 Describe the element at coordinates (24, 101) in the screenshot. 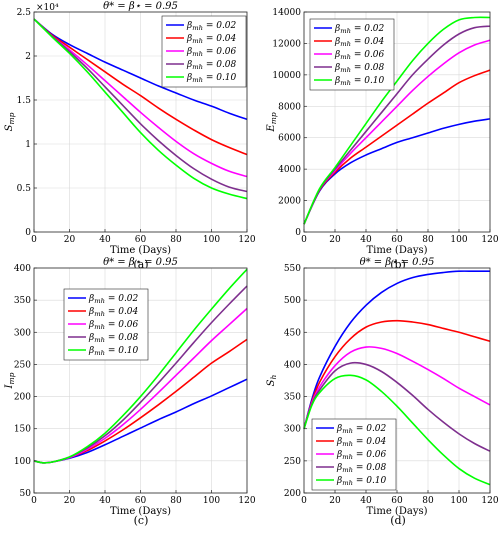

I see `y-tick-label: 1.5` at that location.